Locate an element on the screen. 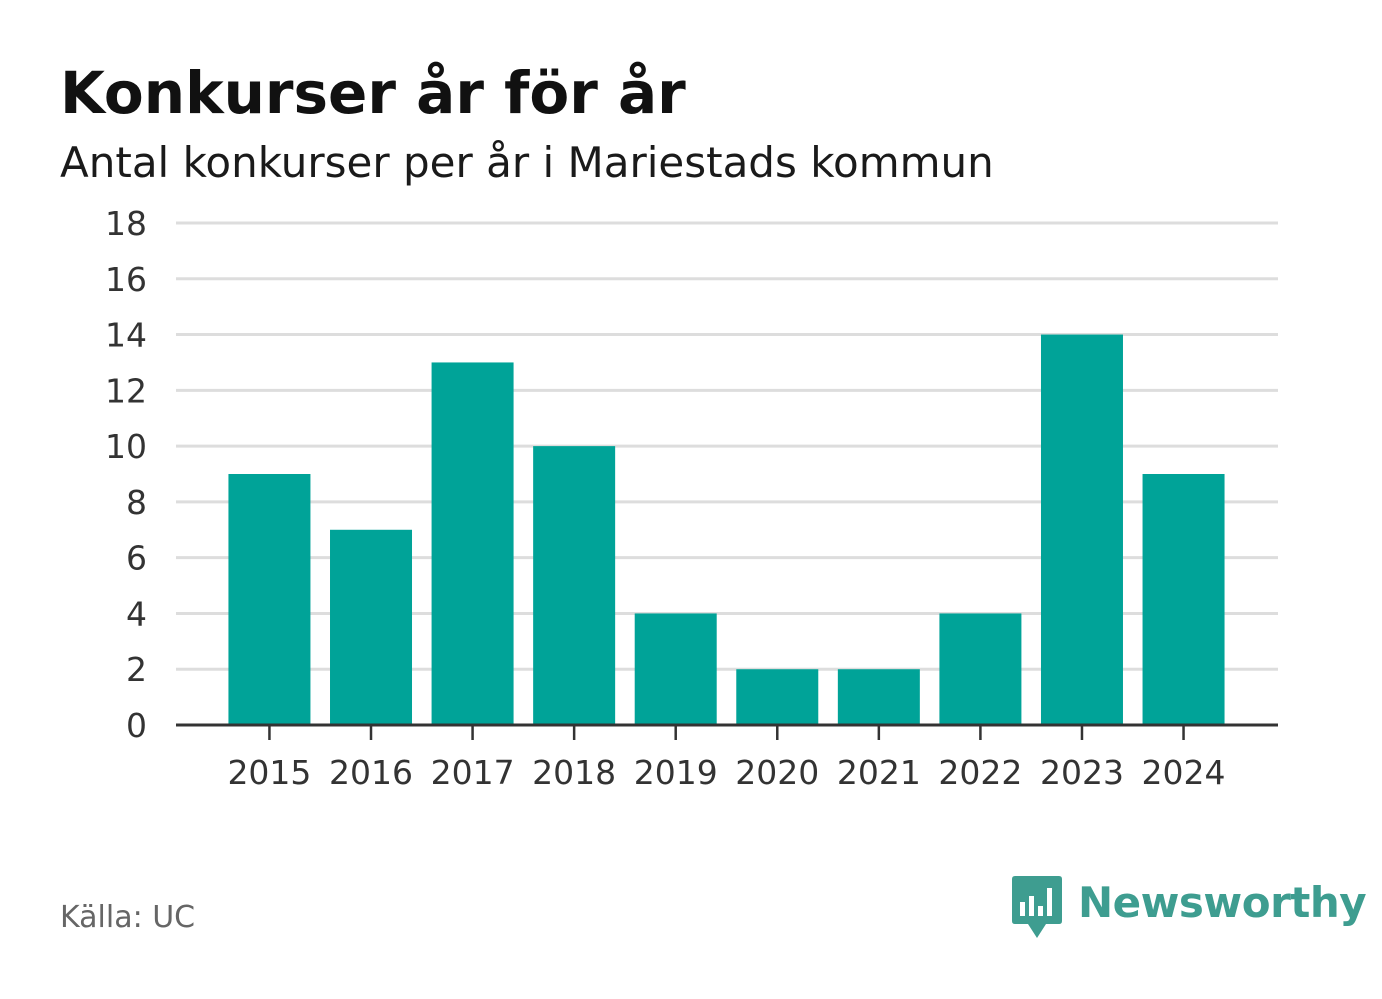 Image resolution: width=1382 pixels, height=999 pixels. brand-name: Newsworthy is located at coordinates (1222, 902).